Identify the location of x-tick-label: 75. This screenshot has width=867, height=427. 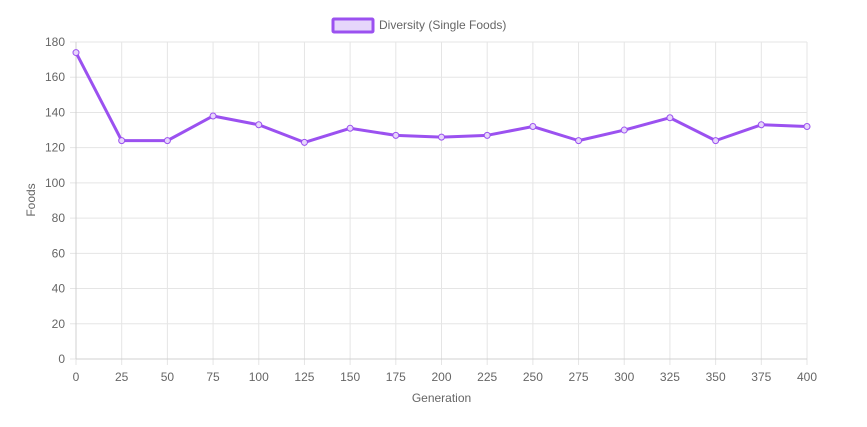
(213, 377).